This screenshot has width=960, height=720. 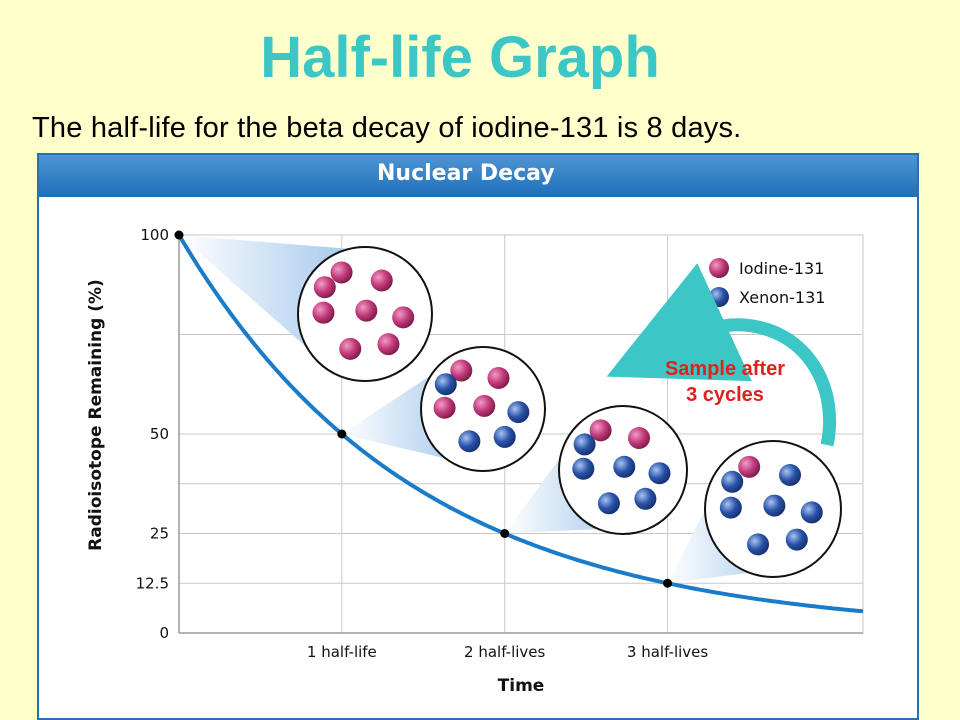 I want to click on legend-iodine-label: Iodine-131, so click(x=781, y=268).